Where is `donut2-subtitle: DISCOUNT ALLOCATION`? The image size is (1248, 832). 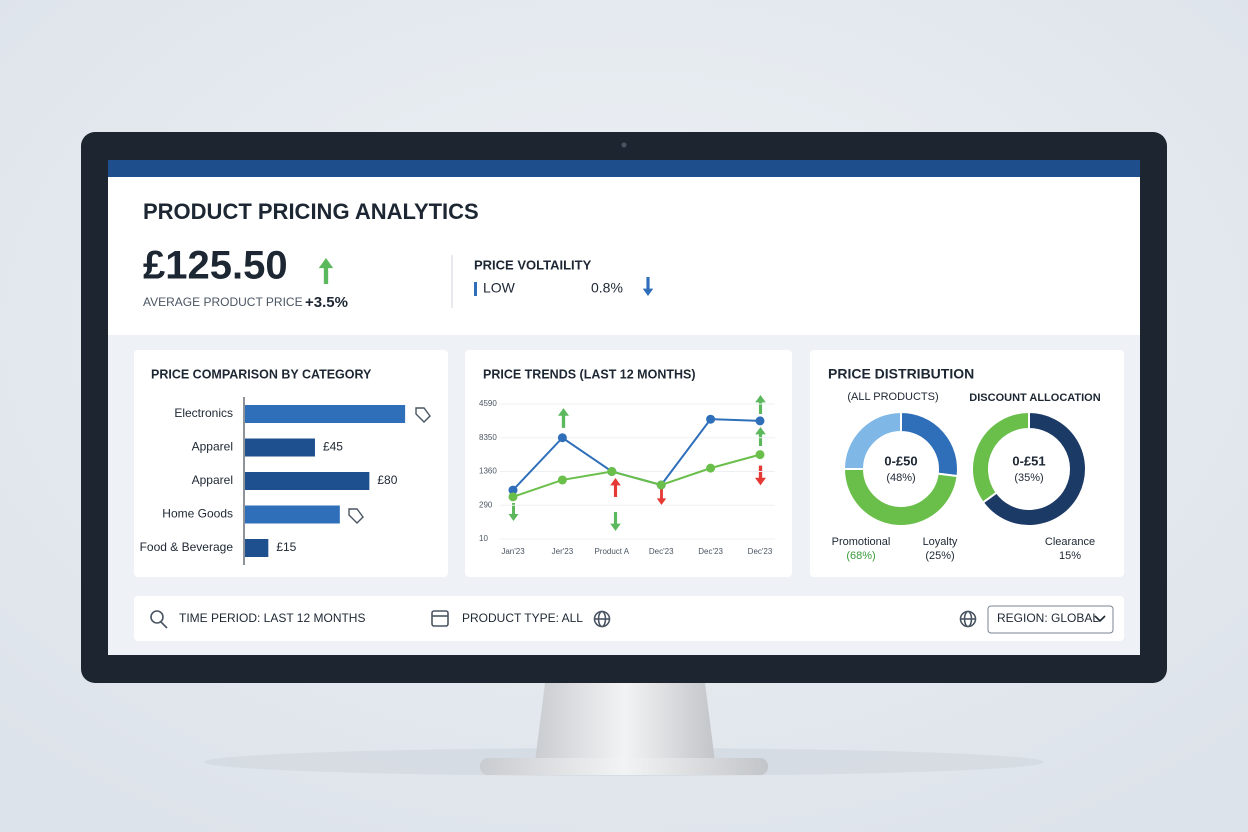
donut2-subtitle: DISCOUNT ALLOCATION is located at coordinates (1034, 398).